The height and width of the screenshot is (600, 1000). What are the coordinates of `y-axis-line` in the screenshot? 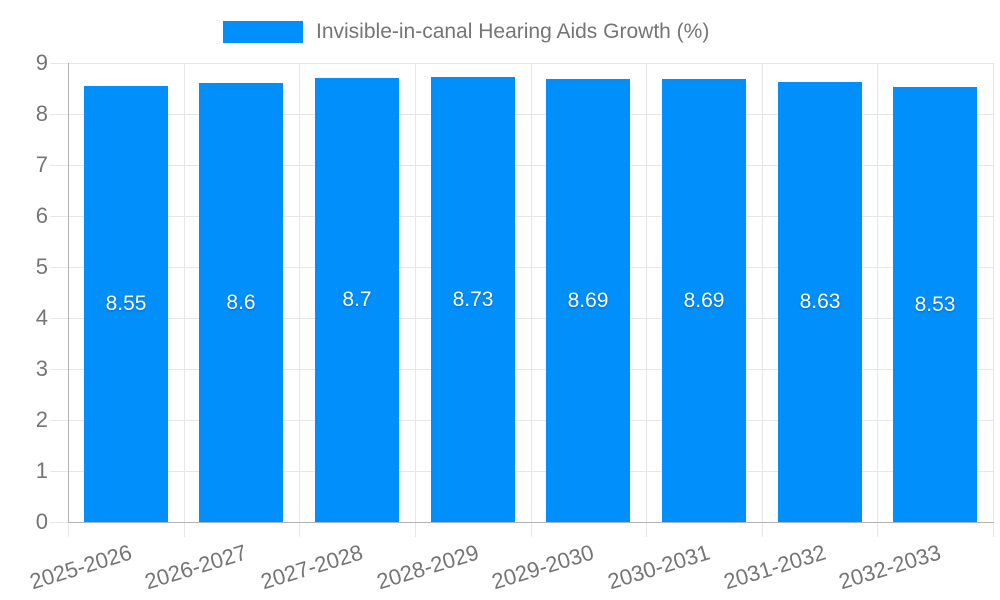 It's located at (68, 293).